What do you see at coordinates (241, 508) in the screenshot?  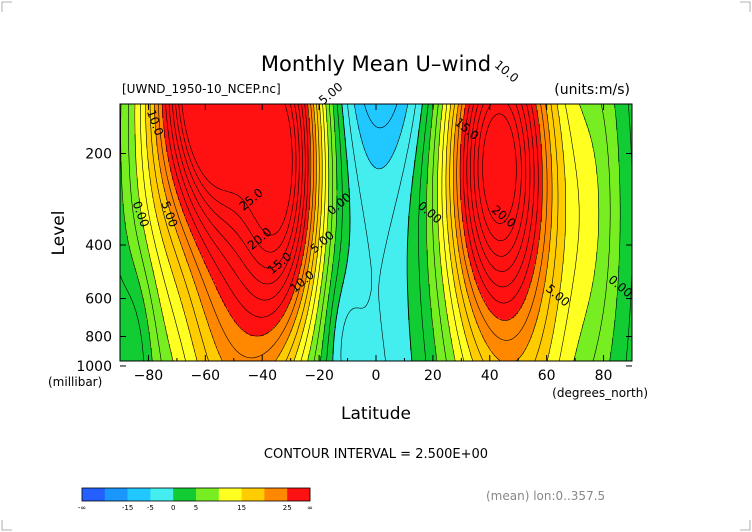 I see `colorbar-tick-label: 15` at bounding box center [241, 508].